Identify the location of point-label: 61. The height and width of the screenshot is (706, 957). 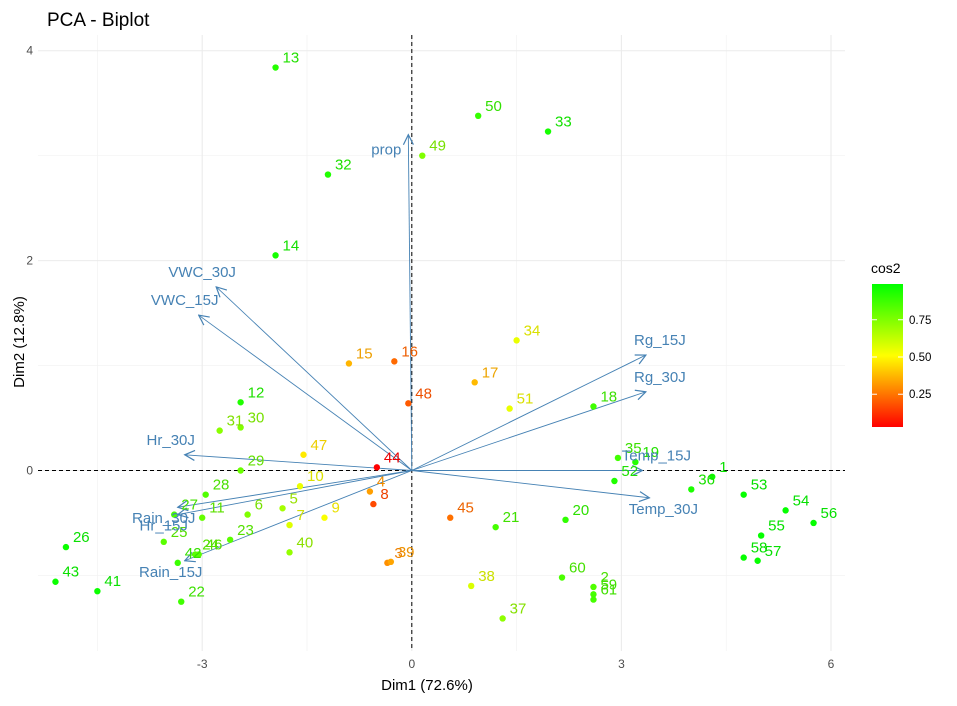
(608, 590).